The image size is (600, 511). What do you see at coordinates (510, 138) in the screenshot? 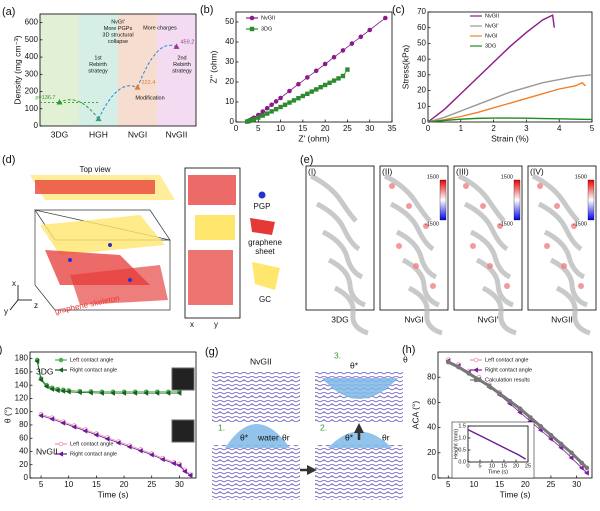
I see `x-axis-label: Strain (%)` at bounding box center [510, 138].